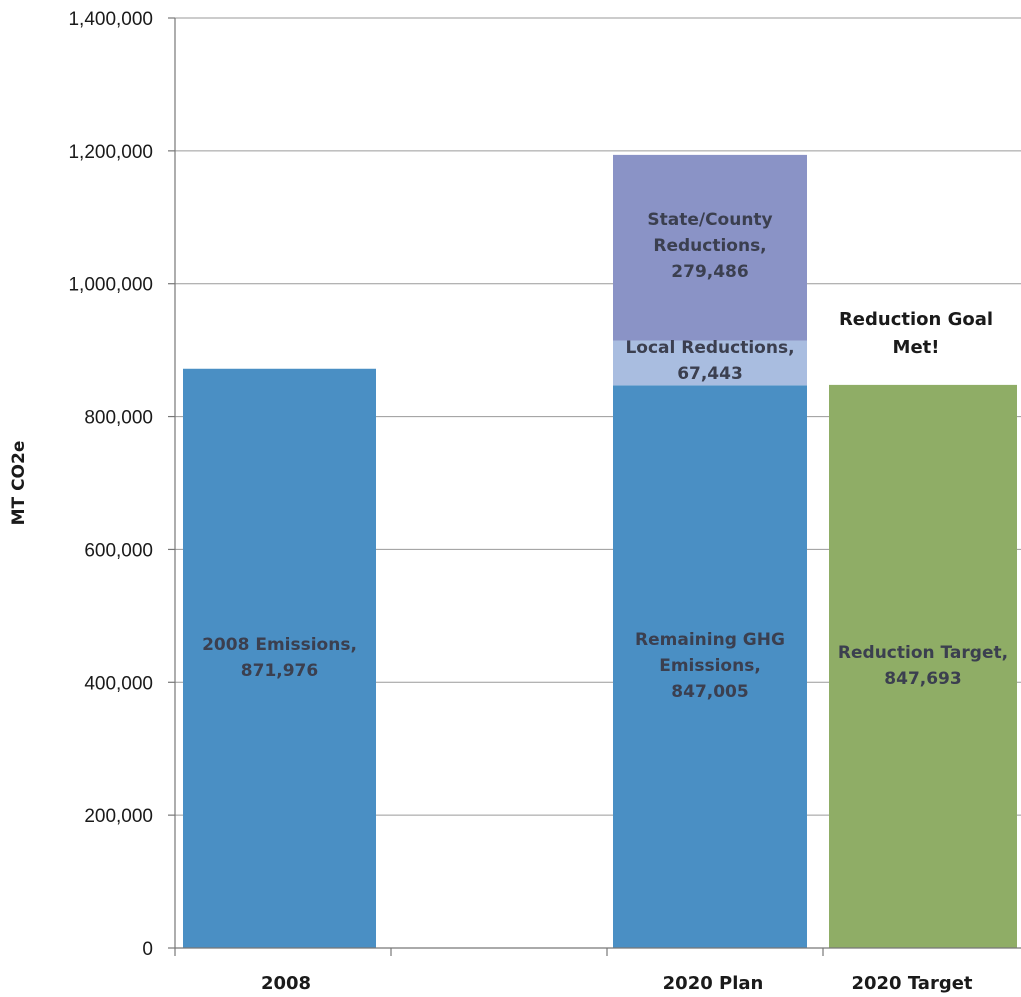  What do you see at coordinates (110, 152) in the screenshot?
I see `y-tick-label: 1,200,000` at bounding box center [110, 152].